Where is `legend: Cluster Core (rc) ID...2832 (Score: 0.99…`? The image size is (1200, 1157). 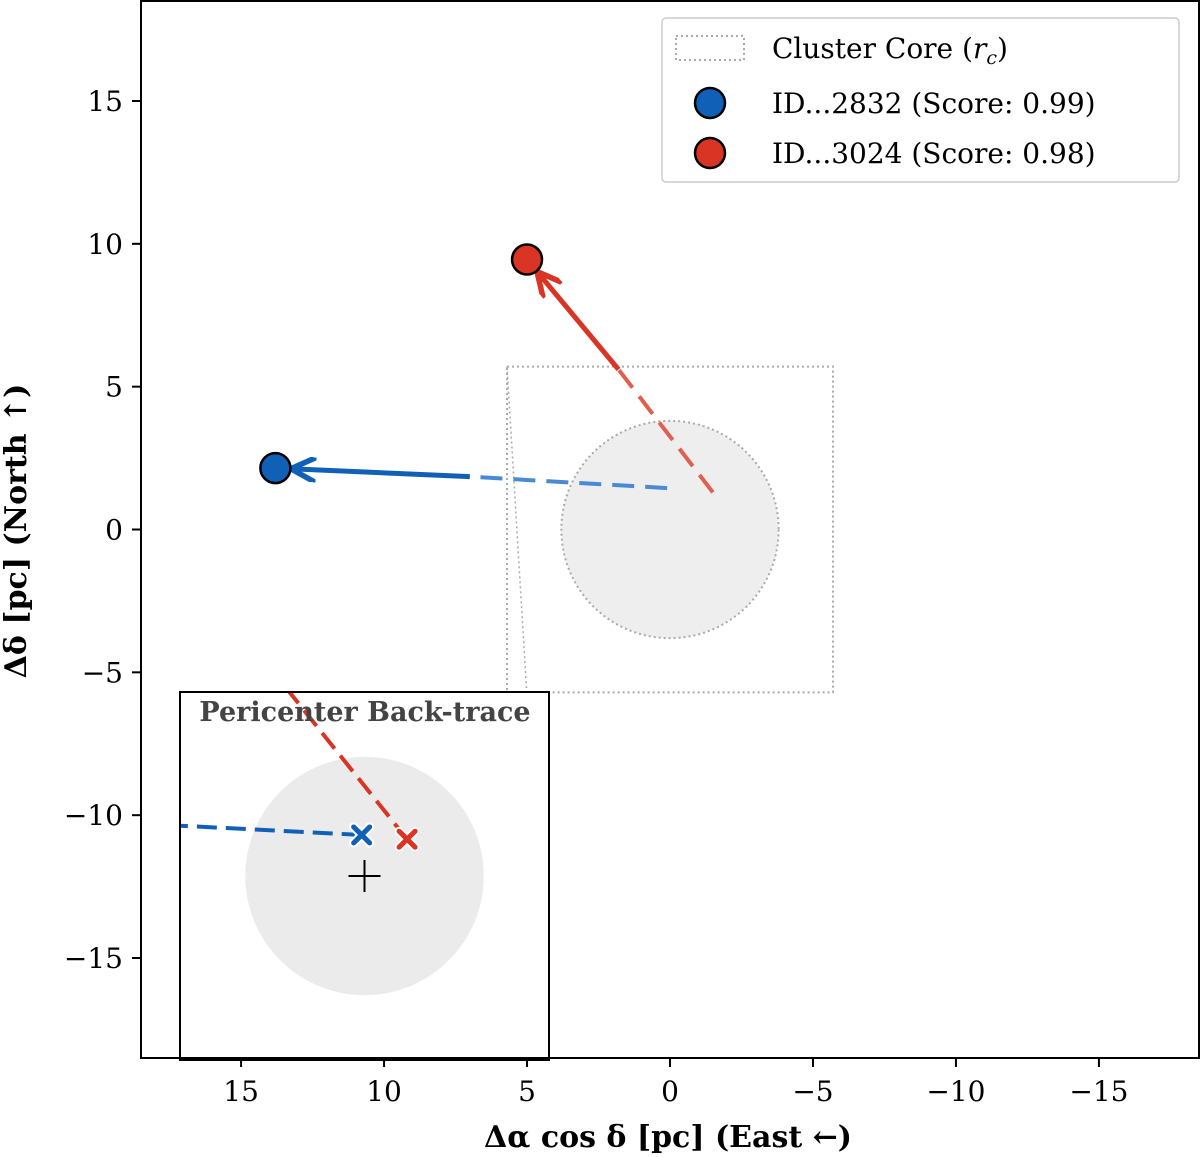 legend: Cluster Core (rc) ID...2832 (Score: 0.99… is located at coordinates (920, 100).